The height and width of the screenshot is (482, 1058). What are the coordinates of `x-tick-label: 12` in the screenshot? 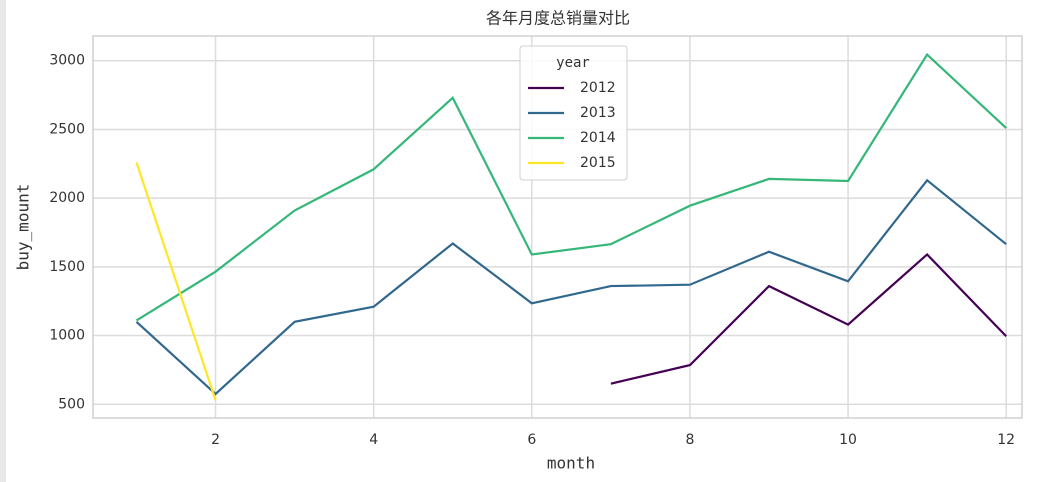 It's located at (1006, 440).